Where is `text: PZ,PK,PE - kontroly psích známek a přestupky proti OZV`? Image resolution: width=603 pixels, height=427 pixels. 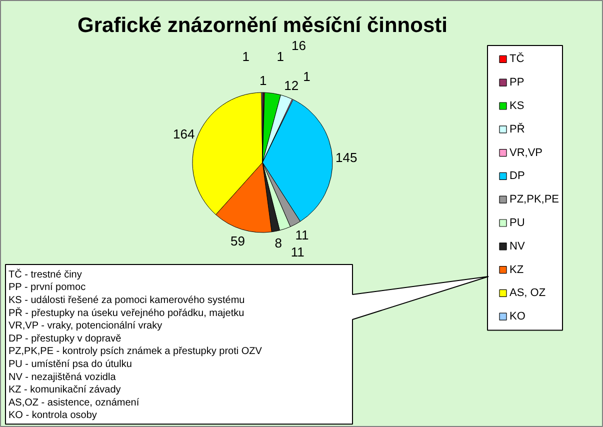 text: PZ,PK,PE - kontroly psích známek a přestupky proti OZV is located at coordinates (135, 352).